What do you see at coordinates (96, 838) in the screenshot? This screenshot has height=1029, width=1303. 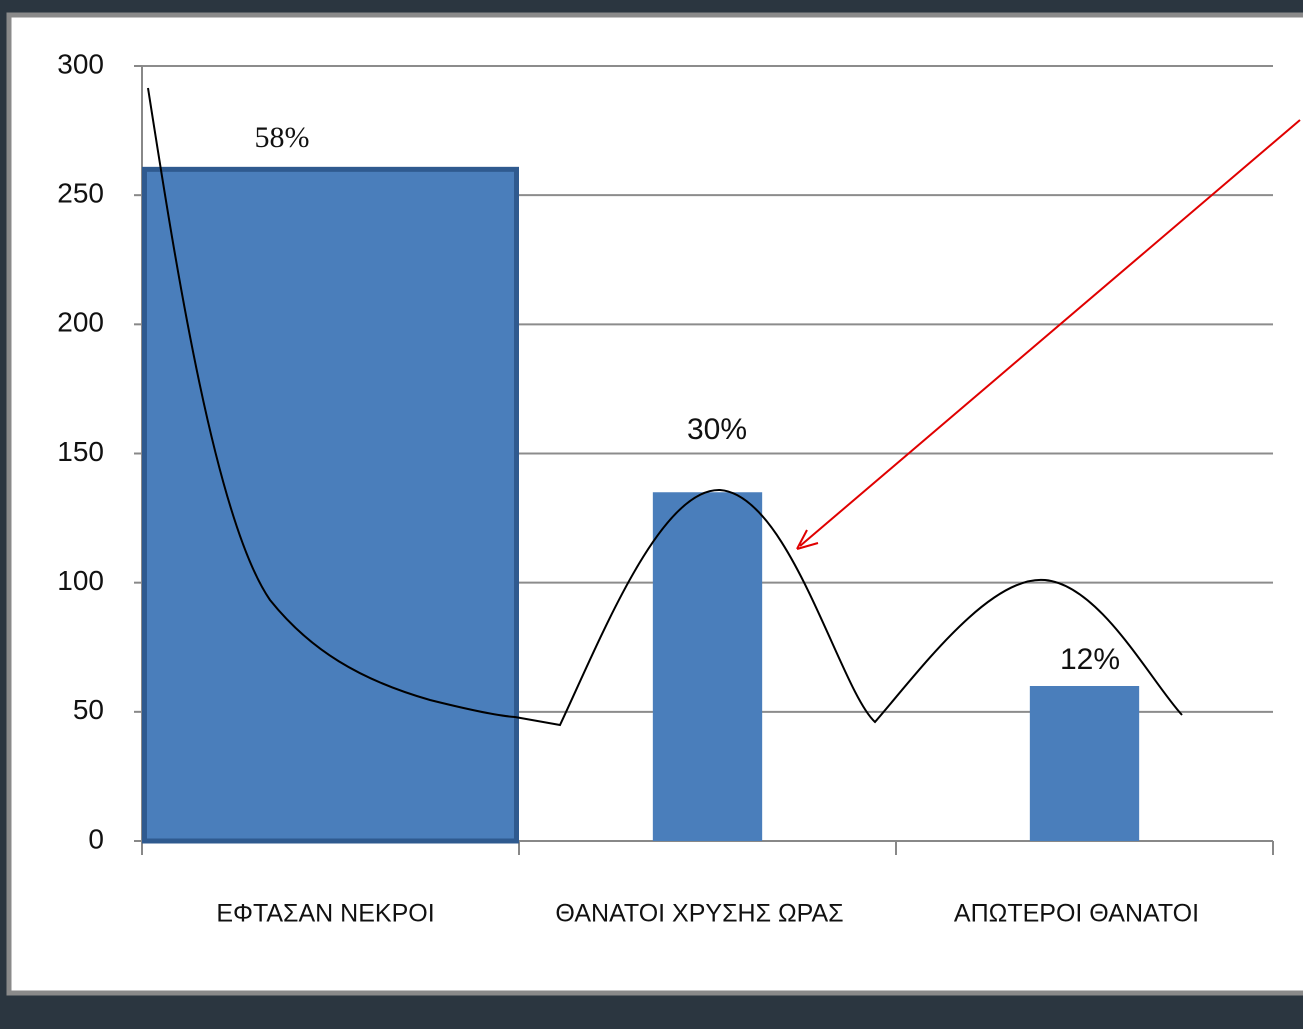 I see `y-tick-label: 0` at bounding box center [96, 838].